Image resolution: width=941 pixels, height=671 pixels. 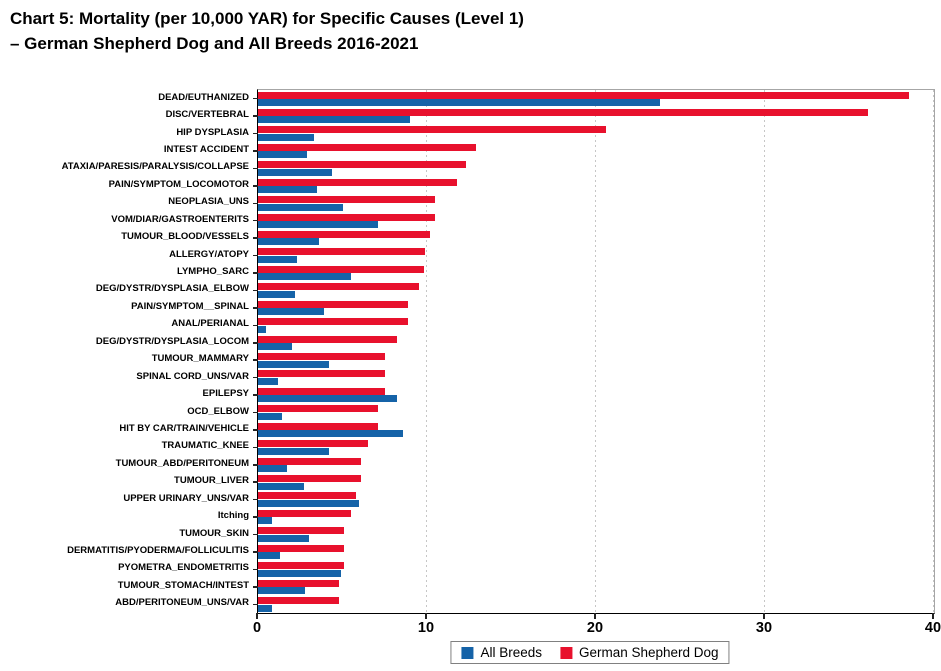 What do you see at coordinates (205, 446) in the screenshot?
I see `category-label: TRAUMATIC_KNEE` at bounding box center [205, 446].